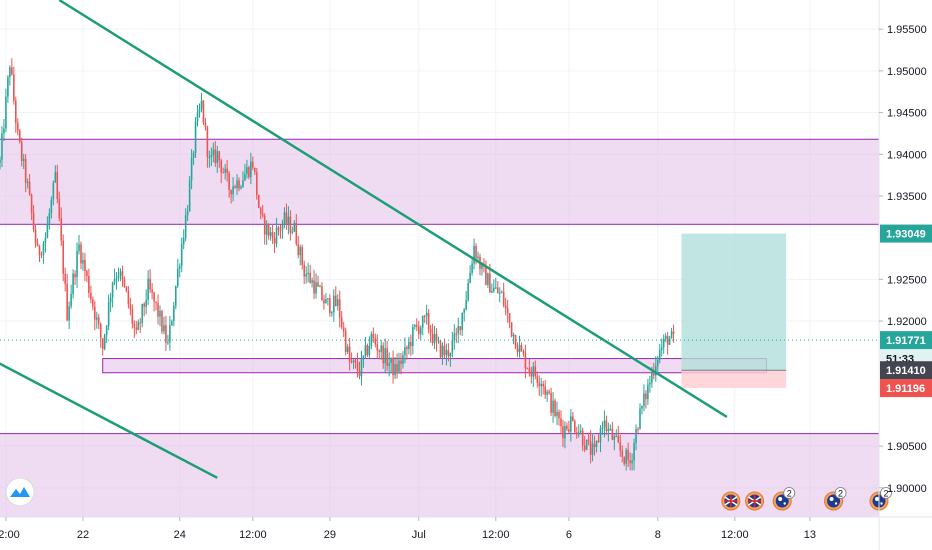  Describe the element at coordinates (885, 494) in the screenshot. I see `event-count: 2` at that location.